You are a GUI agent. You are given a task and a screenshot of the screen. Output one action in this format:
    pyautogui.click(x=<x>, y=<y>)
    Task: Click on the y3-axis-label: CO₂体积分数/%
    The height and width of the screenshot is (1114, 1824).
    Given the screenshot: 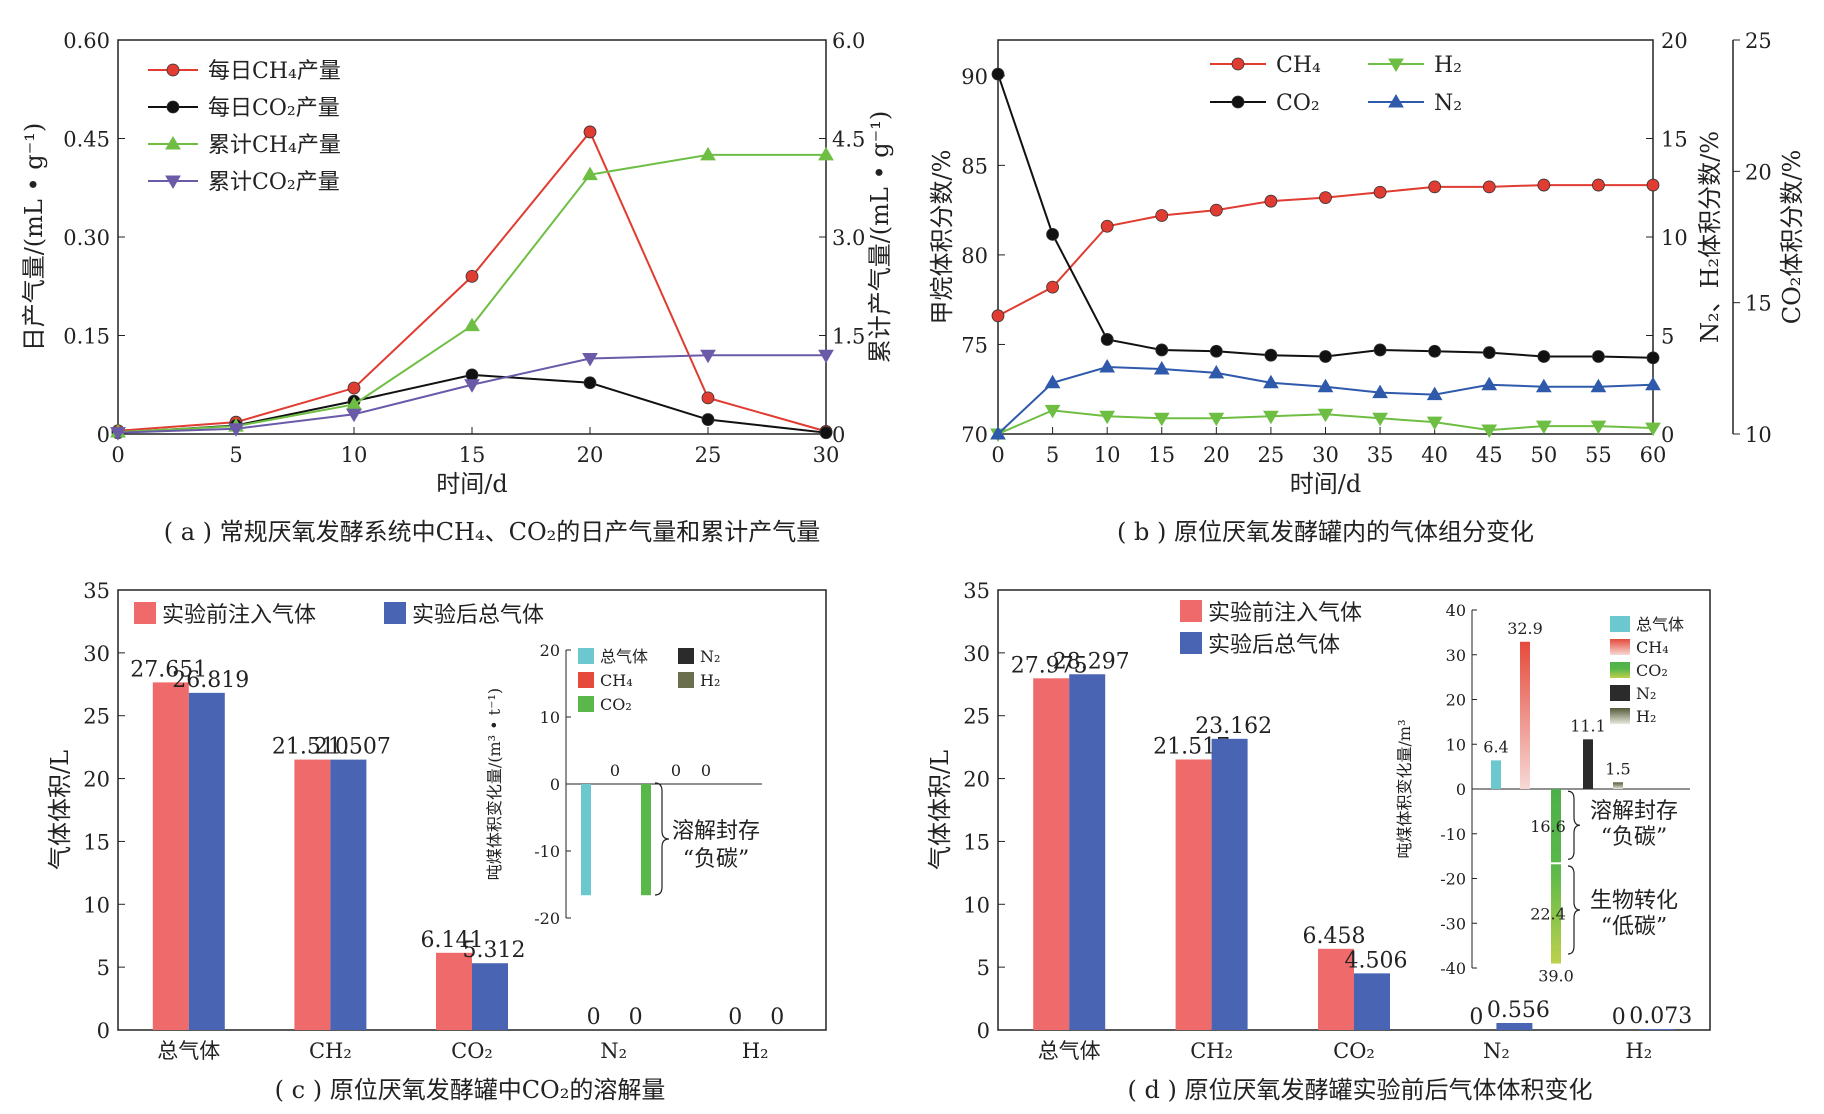 What is the action you would take?
    pyautogui.click(x=1792, y=237)
    